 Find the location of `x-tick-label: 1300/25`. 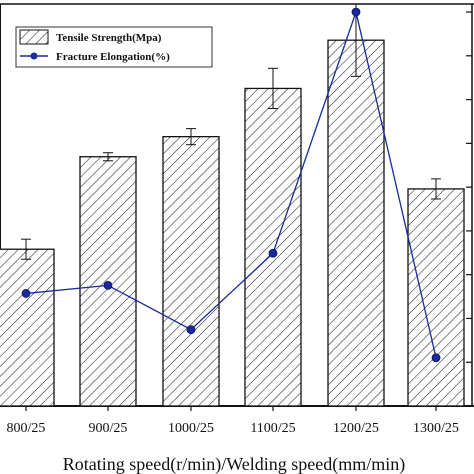

x-tick-label: 1300/25 is located at coordinates (436, 428).